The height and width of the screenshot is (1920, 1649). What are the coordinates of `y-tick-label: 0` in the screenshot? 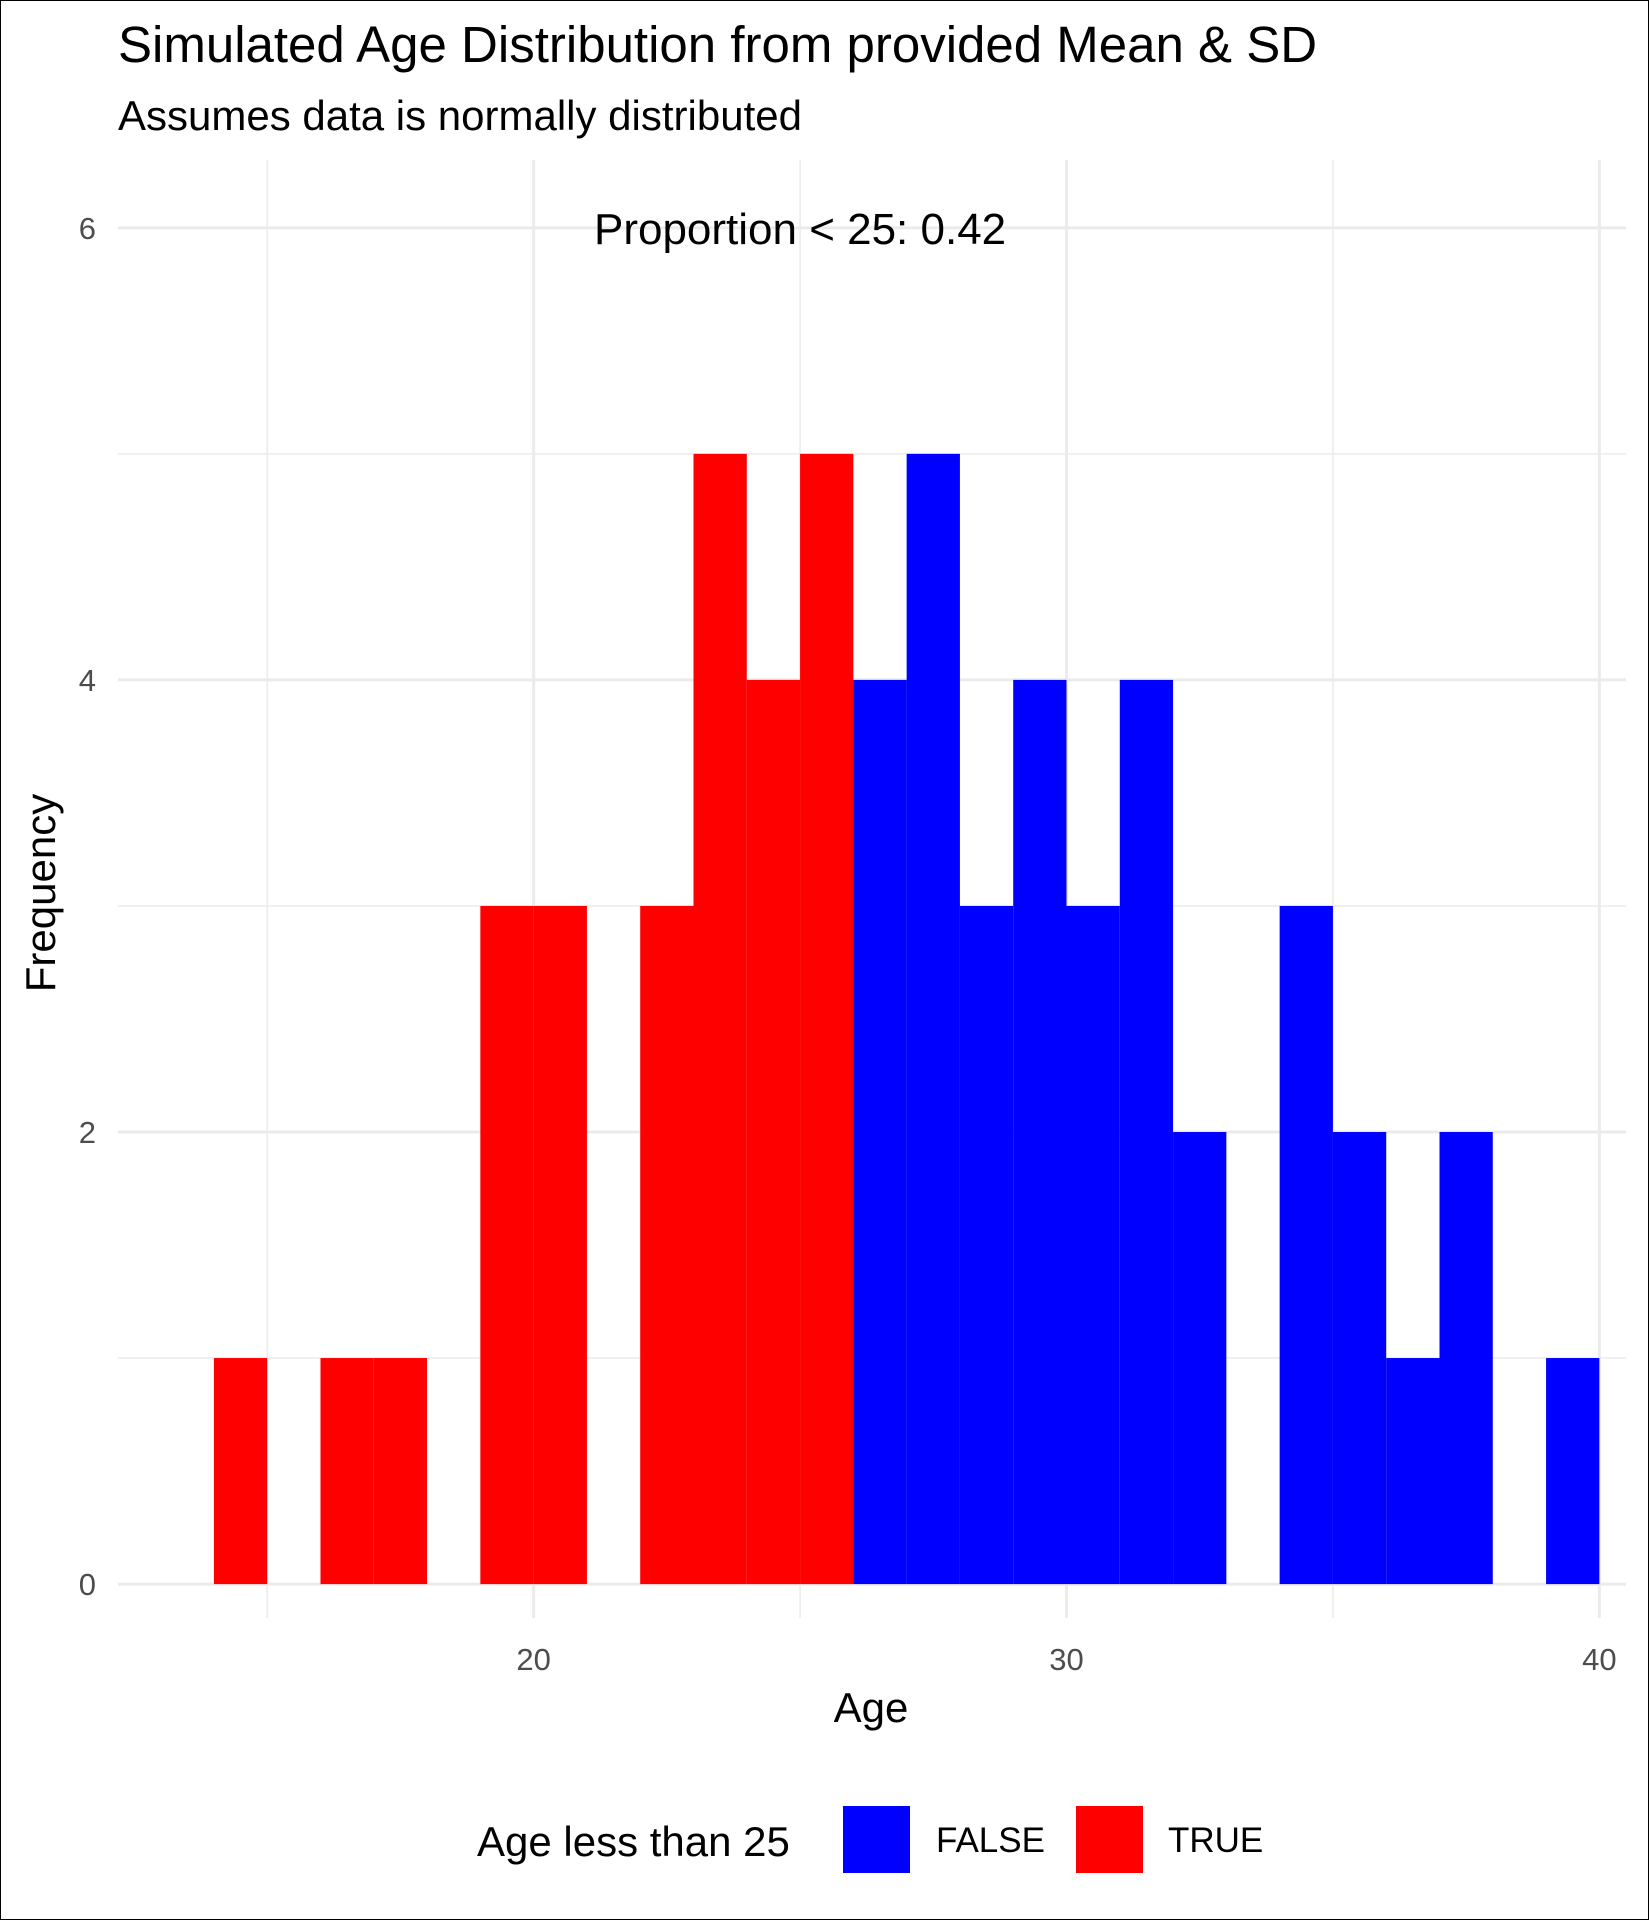 It's located at (87, 1584).